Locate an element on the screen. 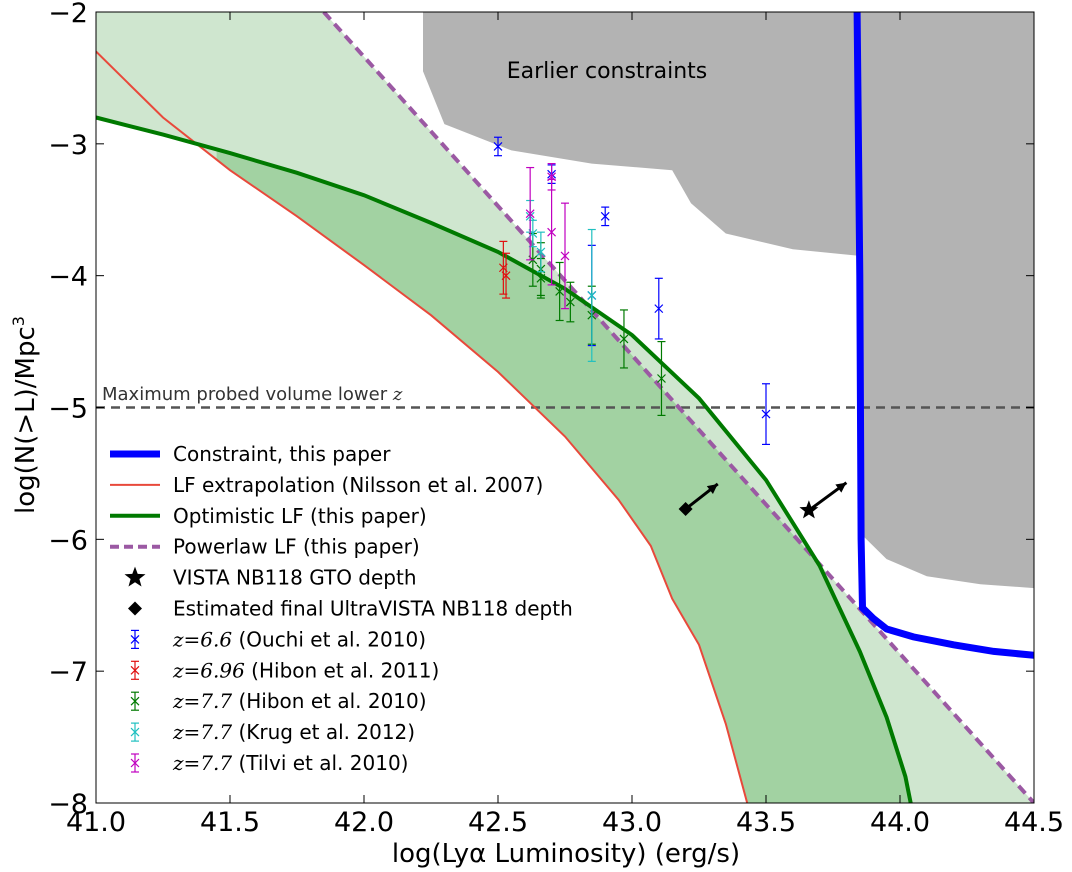  legend-label: z=6.6 (Ouchi et al. 2010) is located at coordinates (299, 639).